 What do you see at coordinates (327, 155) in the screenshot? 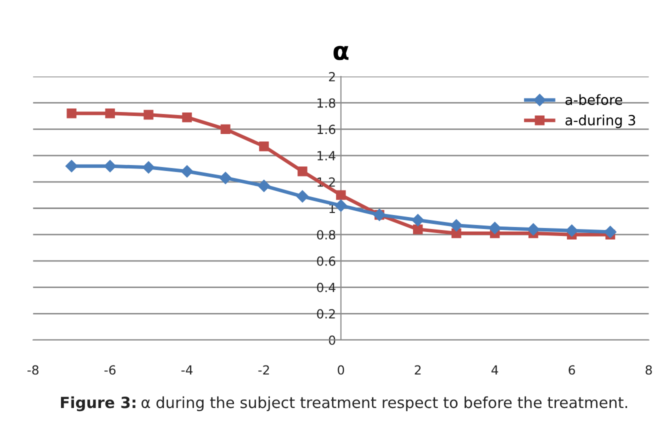
I see `y-tick-label: 1.4` at bounding box center [327, 155].